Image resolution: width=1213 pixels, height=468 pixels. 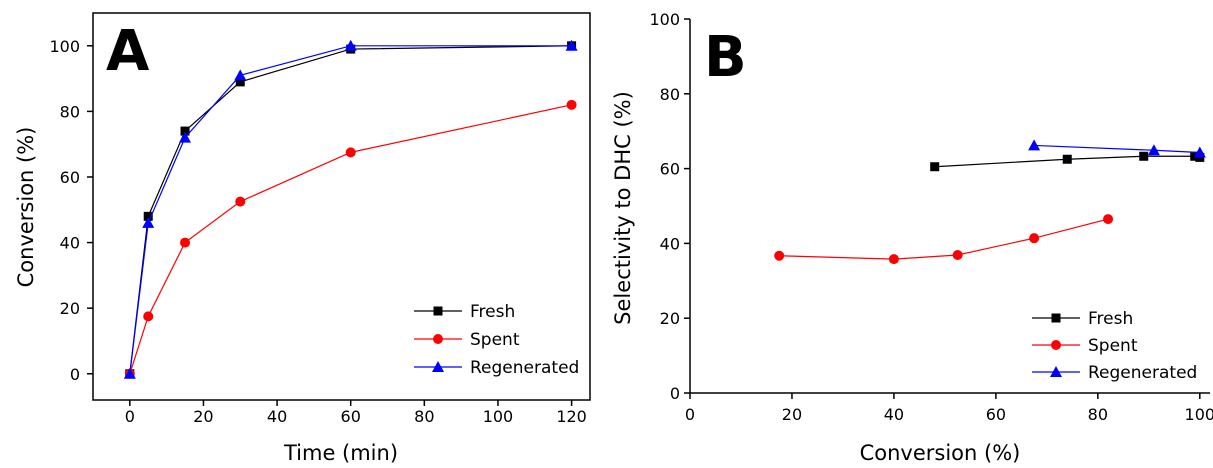 What do you see at coordinates (70, 177) in the screenshot?
I see `y-tick-label-a: 60` at bounding box center [70, 177].